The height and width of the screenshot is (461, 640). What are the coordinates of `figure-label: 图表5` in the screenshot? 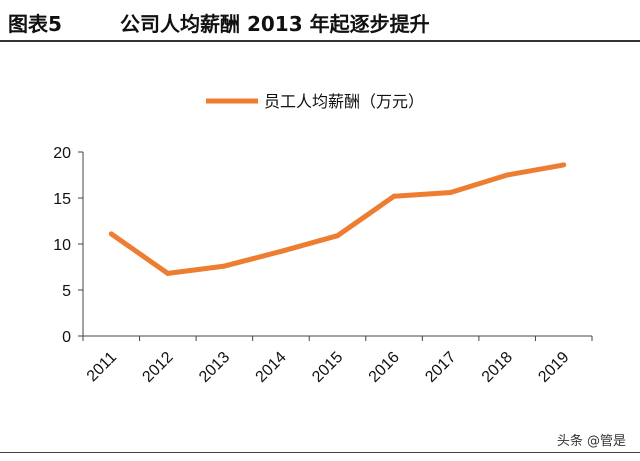 It's located at (35, 24).